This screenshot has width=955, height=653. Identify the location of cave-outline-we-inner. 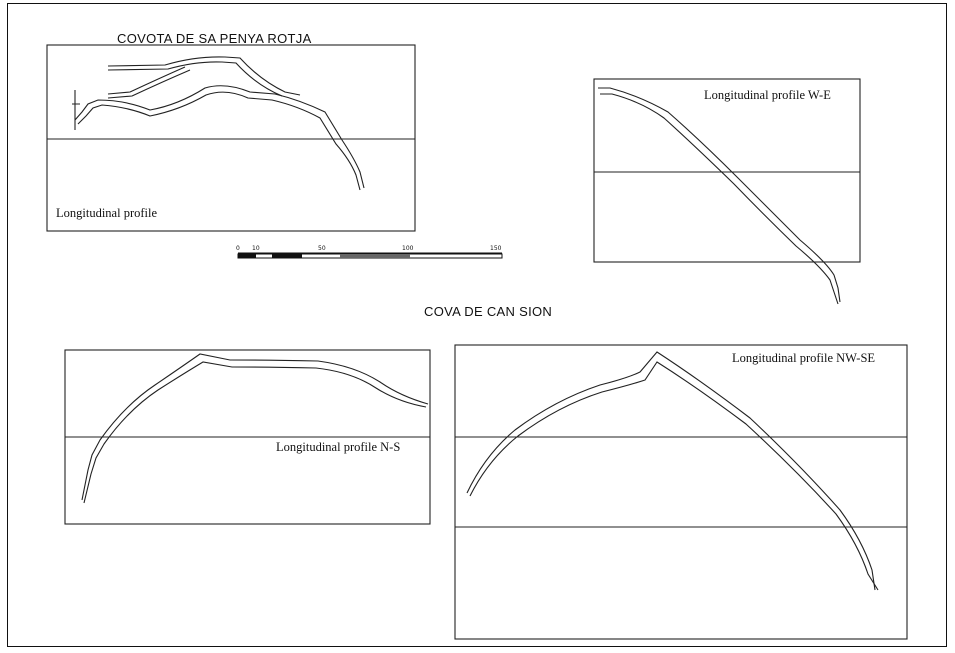
(719, 199).